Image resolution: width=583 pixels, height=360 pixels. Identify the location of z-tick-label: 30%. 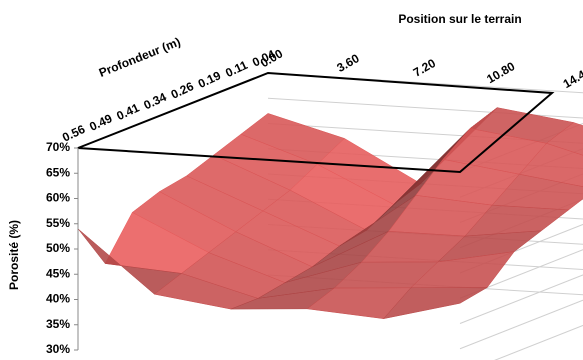
(58, 349).